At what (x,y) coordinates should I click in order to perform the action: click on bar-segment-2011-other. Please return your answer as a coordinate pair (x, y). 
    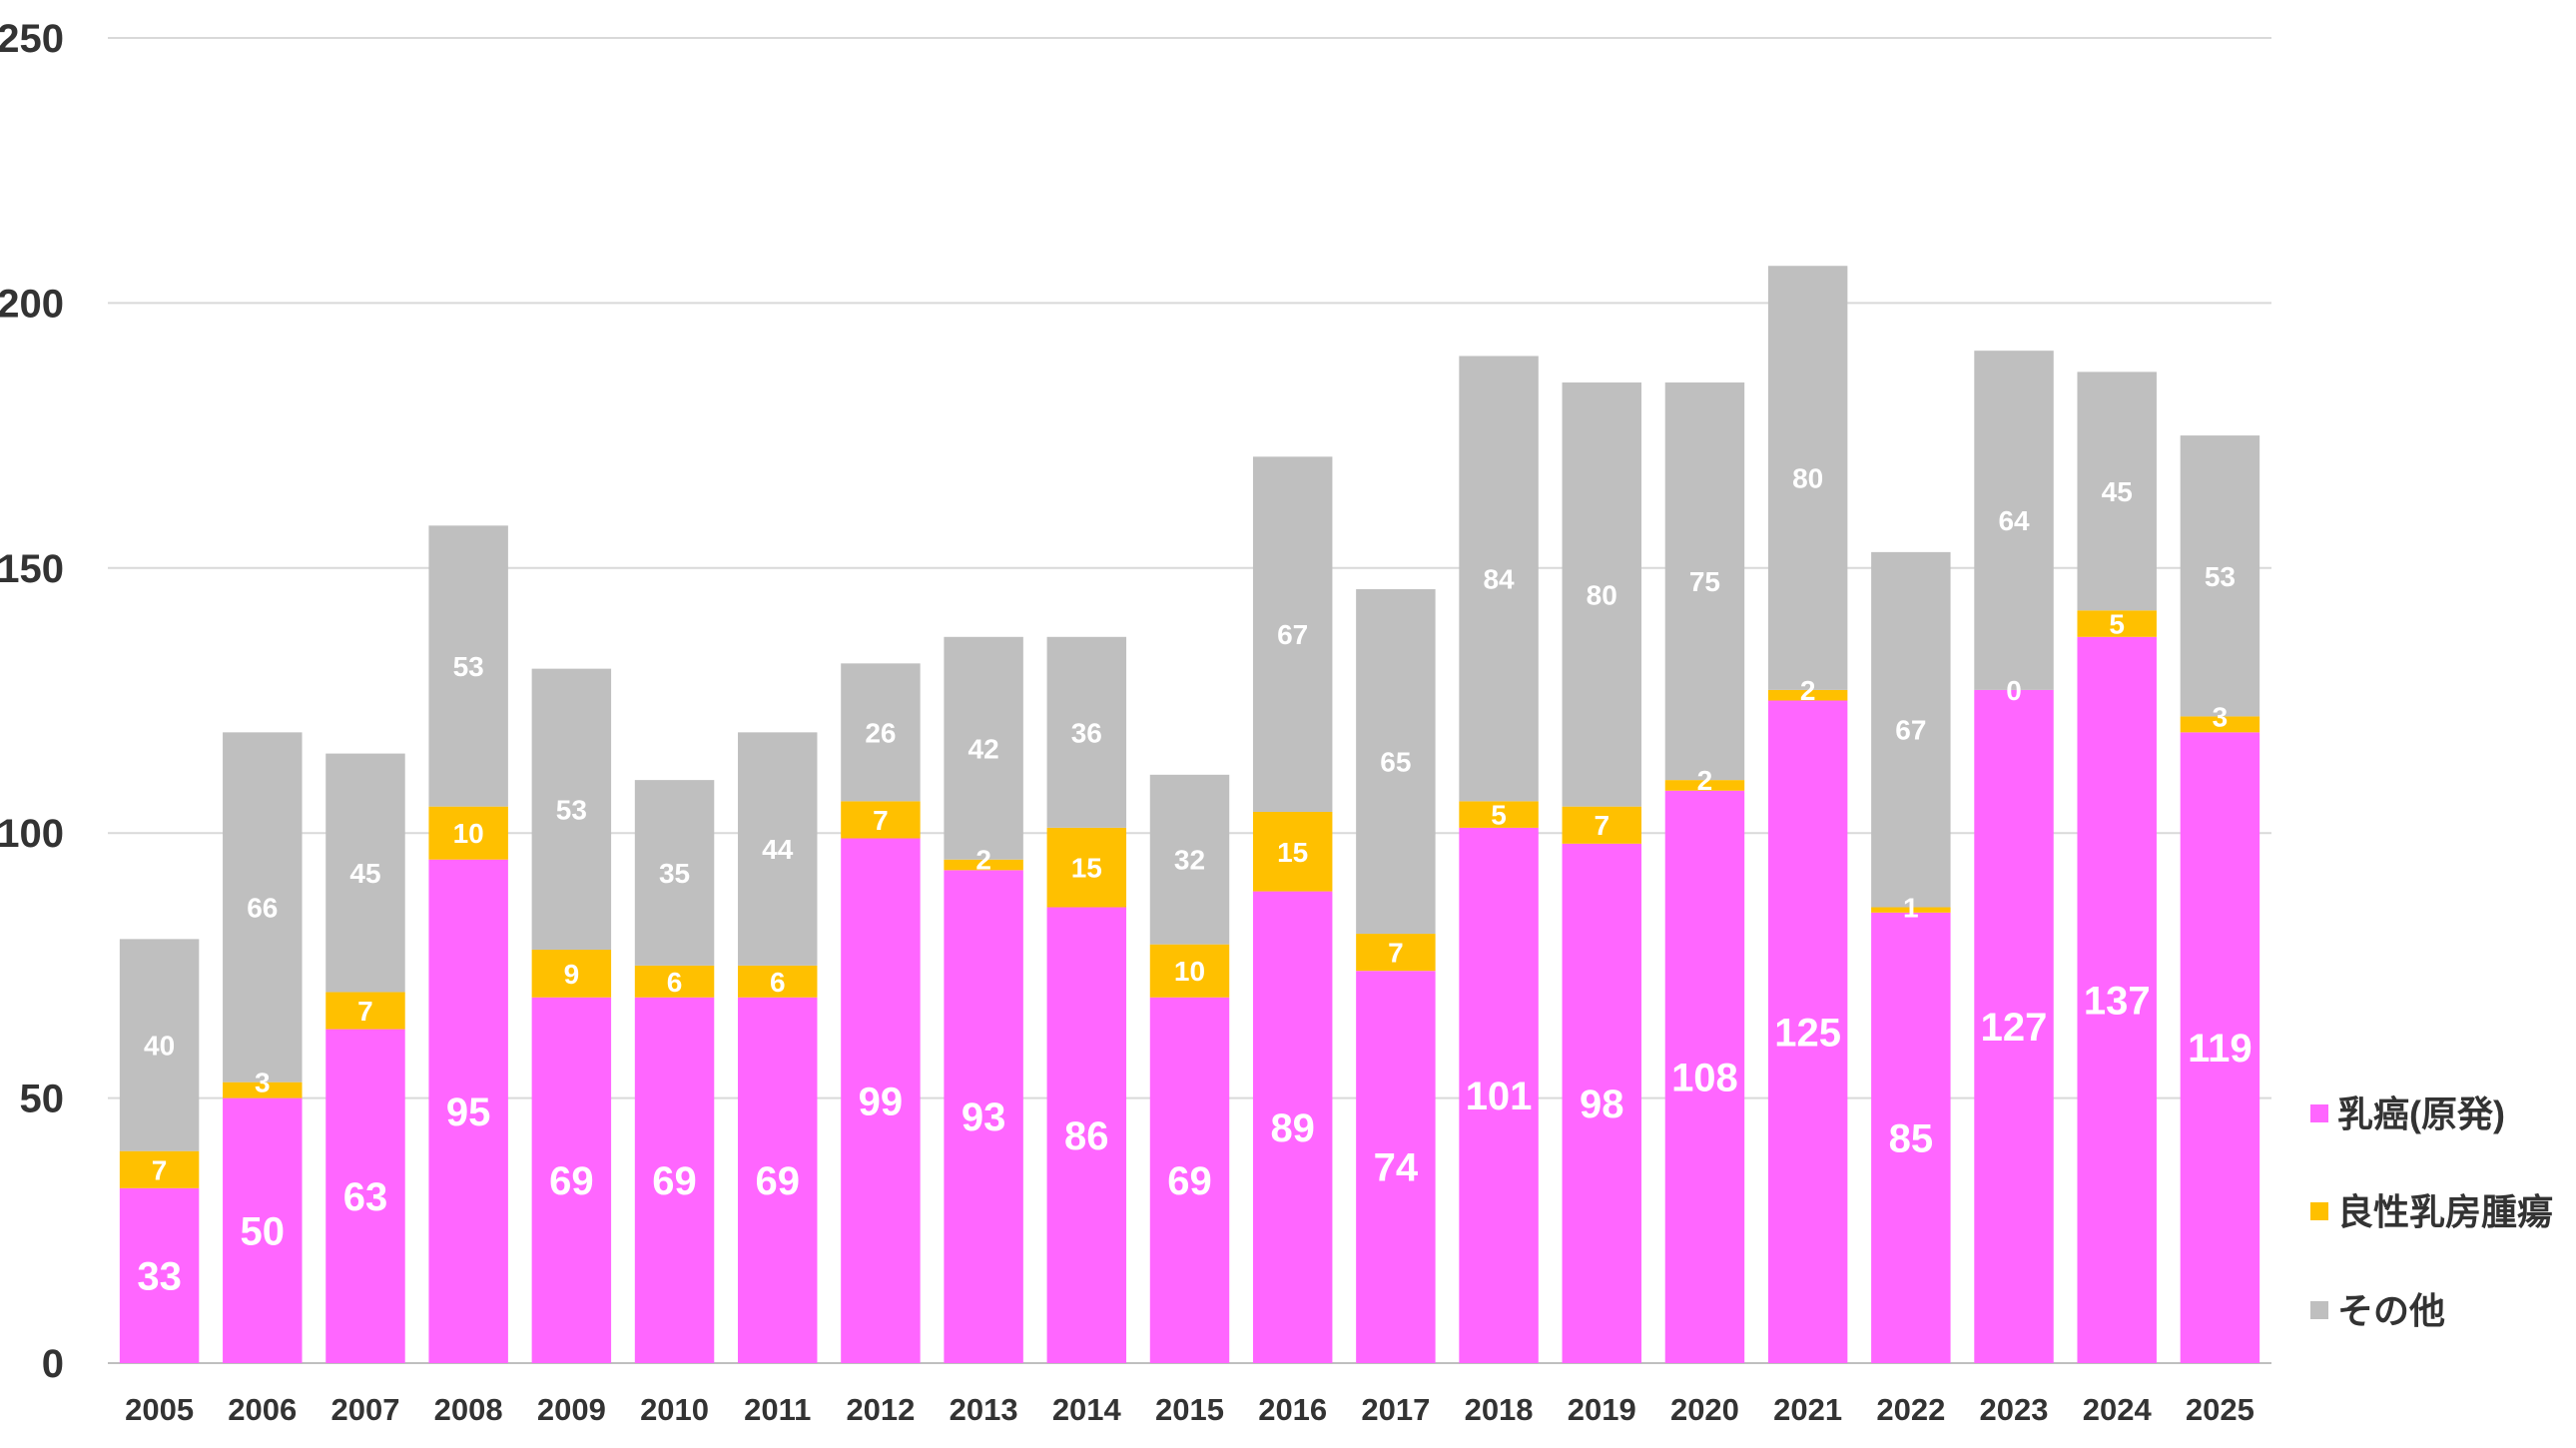
    Looking at the image, I should click on (778, 849).